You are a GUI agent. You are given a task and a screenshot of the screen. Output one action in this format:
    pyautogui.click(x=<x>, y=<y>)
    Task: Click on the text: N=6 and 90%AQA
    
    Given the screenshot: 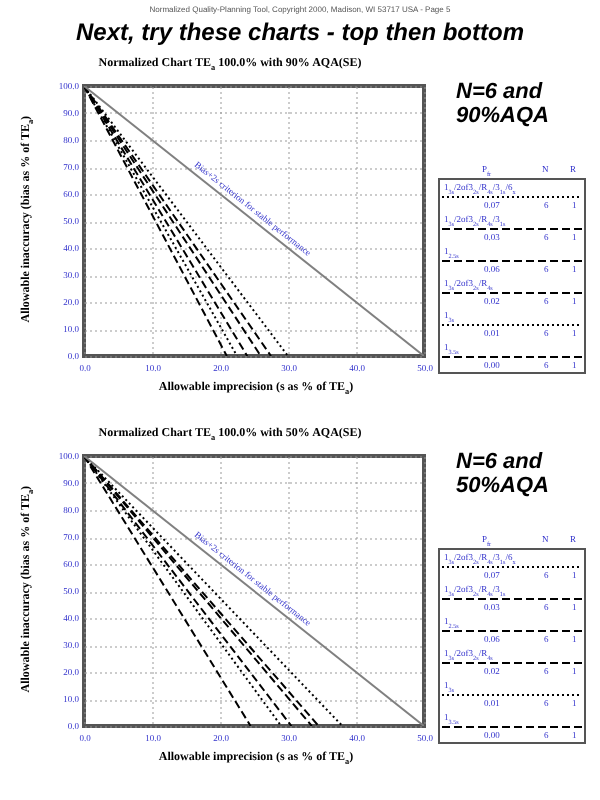 What is the action you would take?
    pyautogui.click(x=503, y=104)
    